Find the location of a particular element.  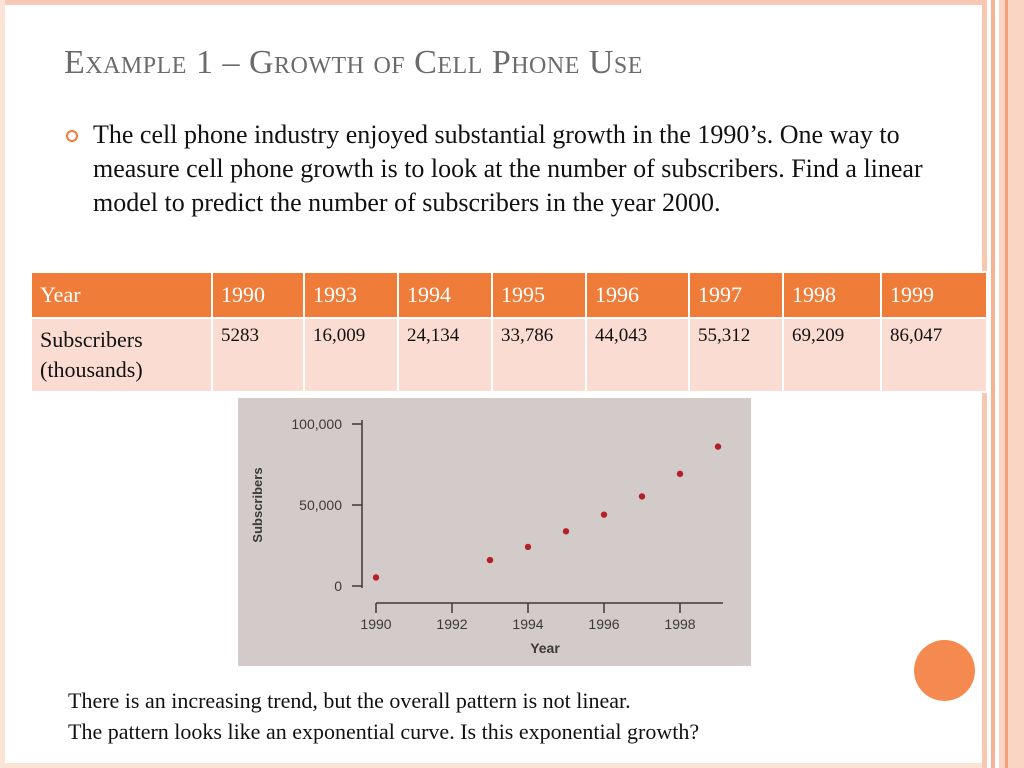

decorative-stripes is located at coordinates (1003, 384).